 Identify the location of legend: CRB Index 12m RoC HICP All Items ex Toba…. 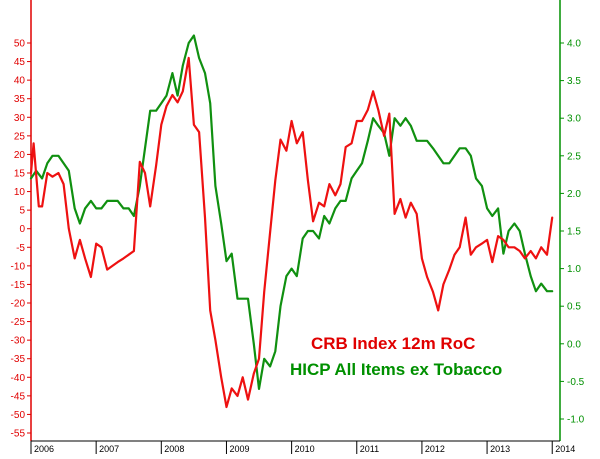
(396, 356).